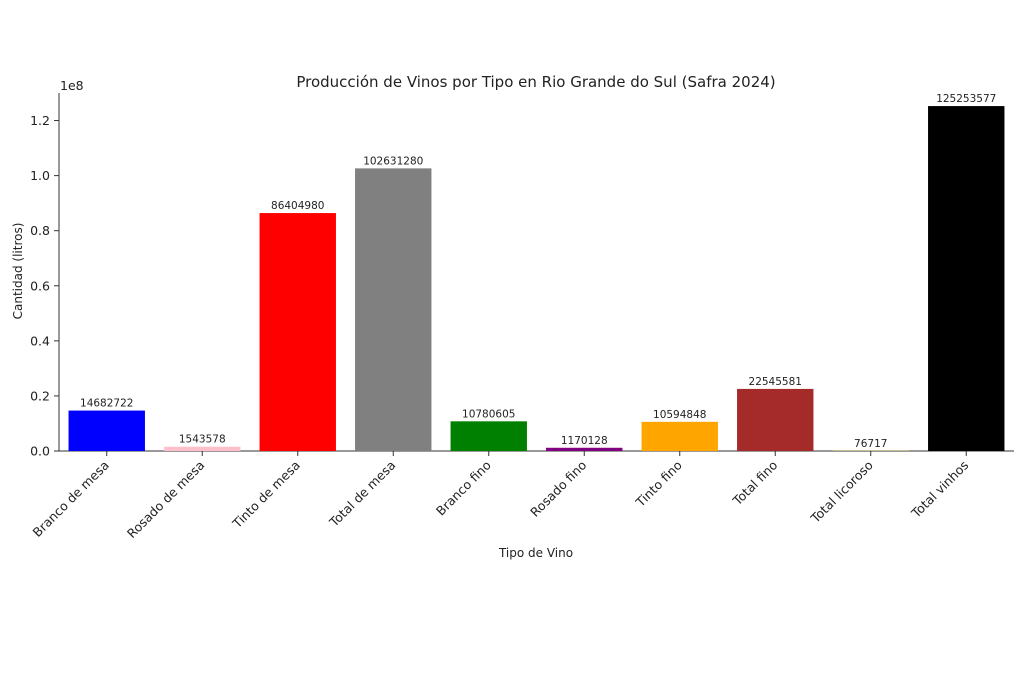  What do you see at coordinates (775, 382) in the screenshot?
I see `value-label-8: 22545581` at bounding box center [775, 382].